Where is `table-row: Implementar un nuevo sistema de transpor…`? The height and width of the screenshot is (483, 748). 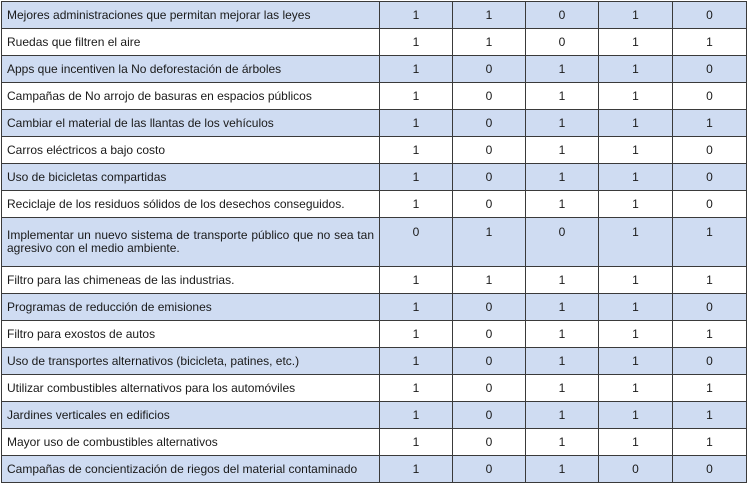
table-row: Implementar un nuevo sistema de transpor… is located at coordinates (374, 242).